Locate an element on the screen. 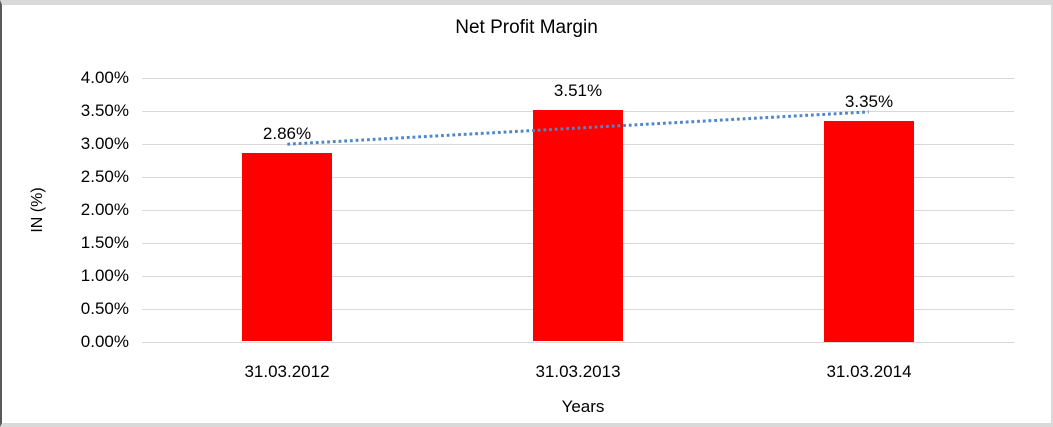 Image resolution: width=1053 pixels, height=427 pixels. data-label: 2.86% is located at coordinates (287, 133).